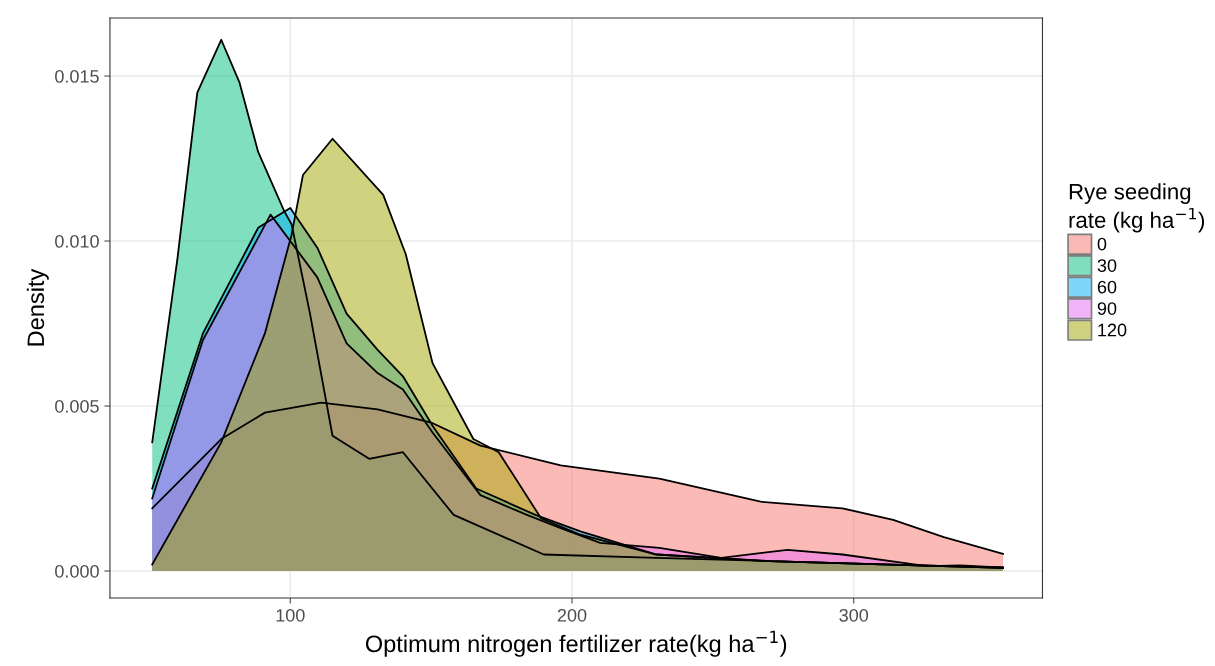  What do you see at coordinates (77, 241) in the screenshot?
I see `y-tick-label: 0.010` at bounding box center [77, 241].